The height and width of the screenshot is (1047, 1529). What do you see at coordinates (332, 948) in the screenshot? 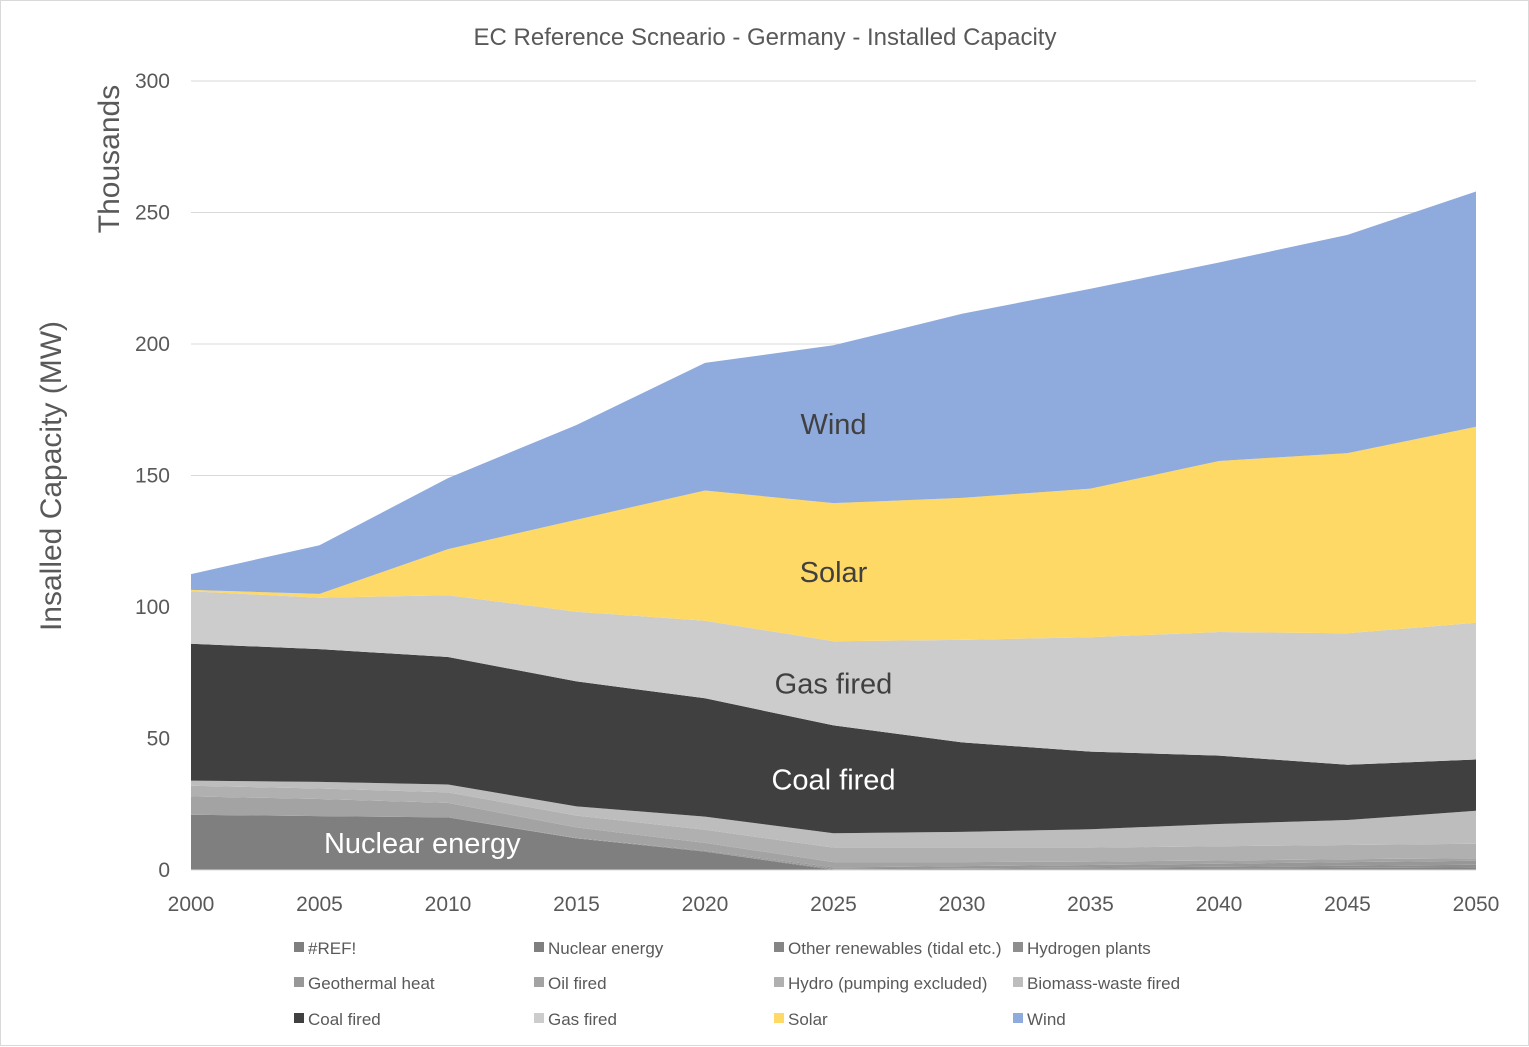
I see `legend-label: #REF!` at bounding box center [332, 948].